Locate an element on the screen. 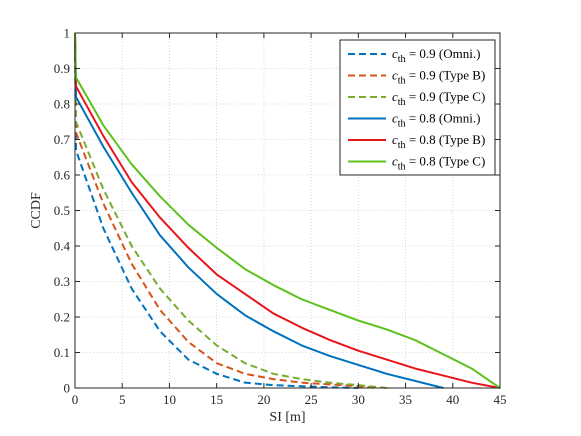 The image size is (581, 436). y-tick-label: 1 is located at coordinates (67, 33).